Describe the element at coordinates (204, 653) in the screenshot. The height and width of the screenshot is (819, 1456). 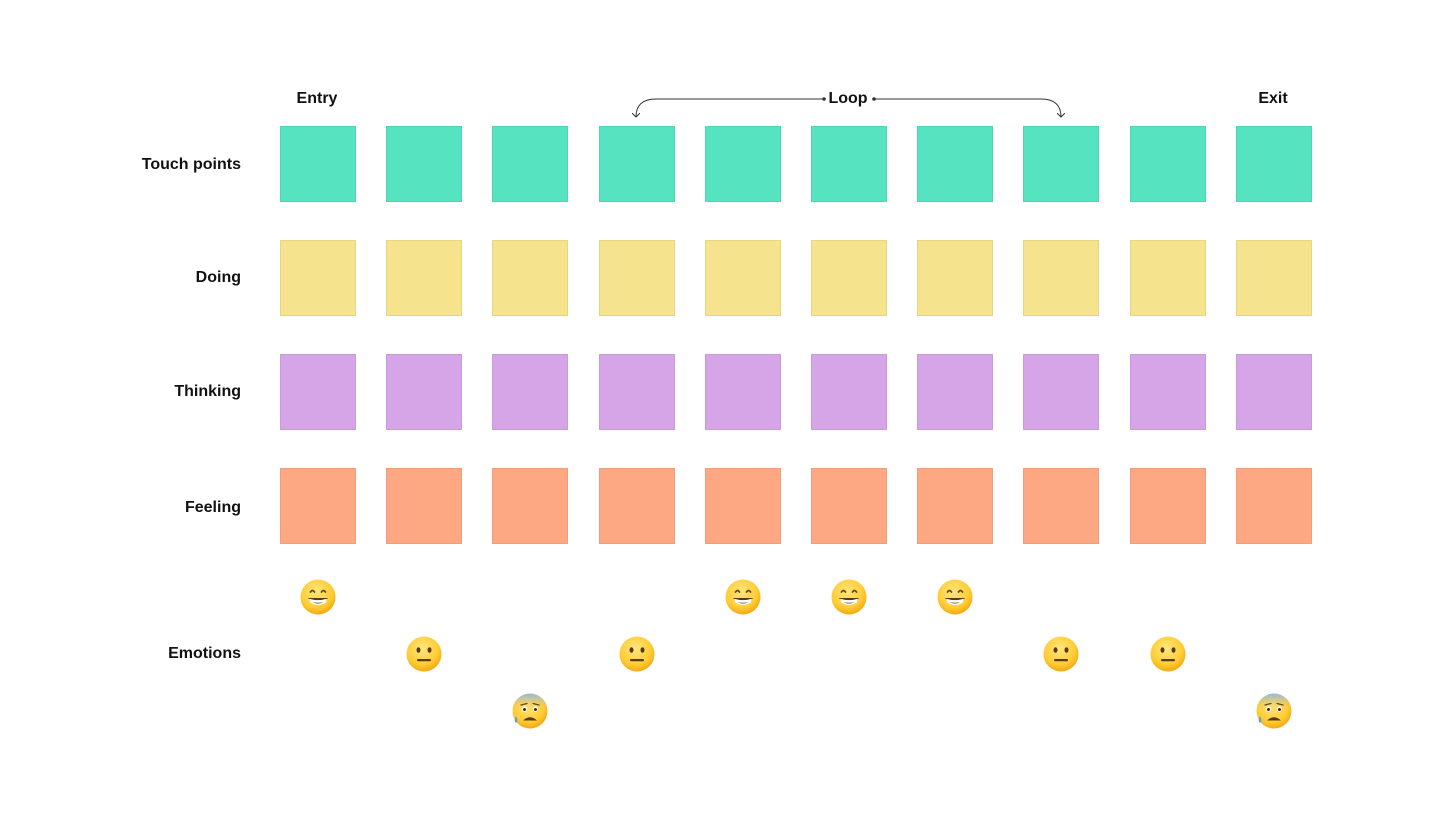
I see `row-label-emotions: Emotions` at that location.